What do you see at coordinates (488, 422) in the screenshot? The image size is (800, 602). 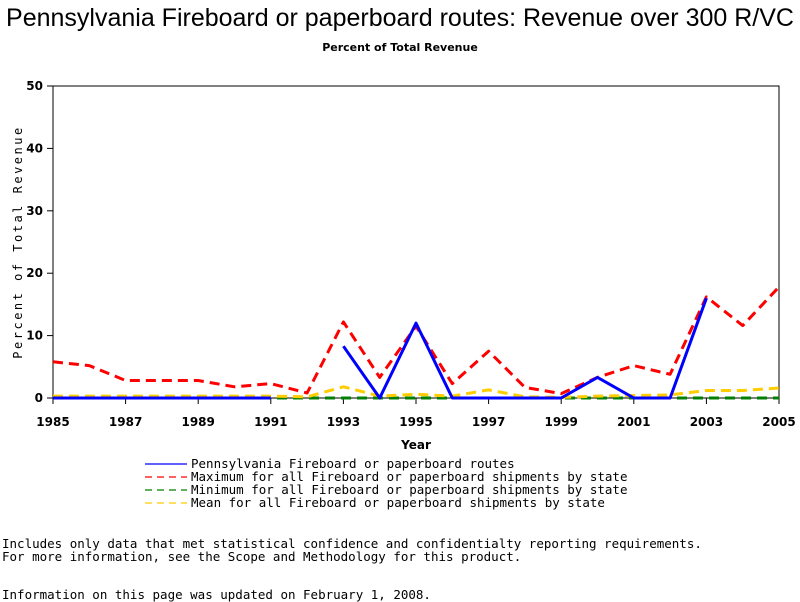 I see `x-tick-label: 1997` at bounding box center [488, 422].